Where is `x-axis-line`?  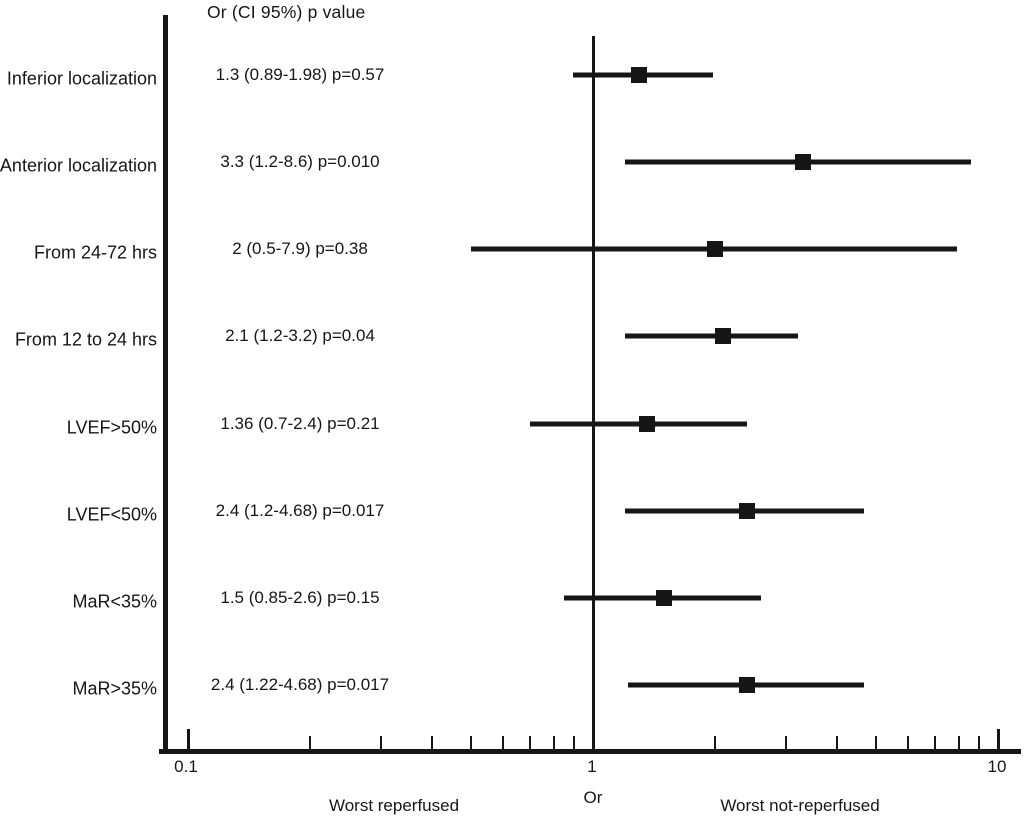 x-axis-line is located at coordinates (590, 751).